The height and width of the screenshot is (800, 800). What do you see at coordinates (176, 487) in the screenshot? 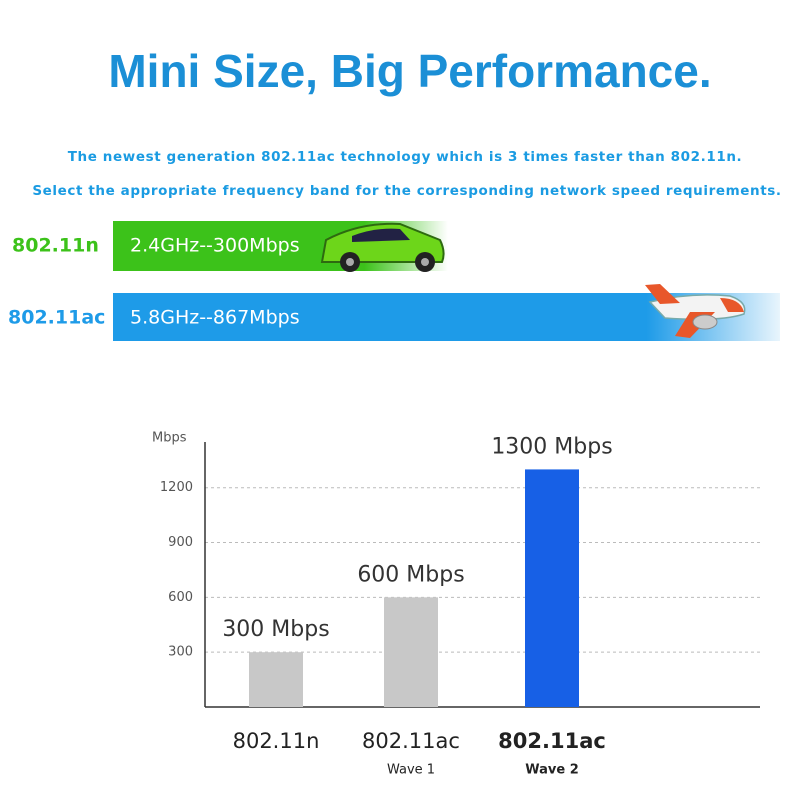
I see `y-tick-label: 1200` at bounding box center [176, 487].